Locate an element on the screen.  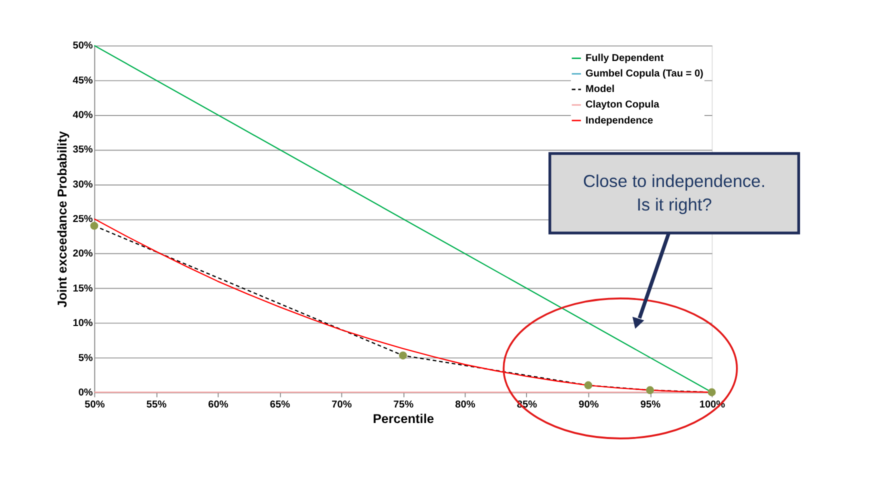
y-tick-label: 30% is located at coordinates (82, 184).